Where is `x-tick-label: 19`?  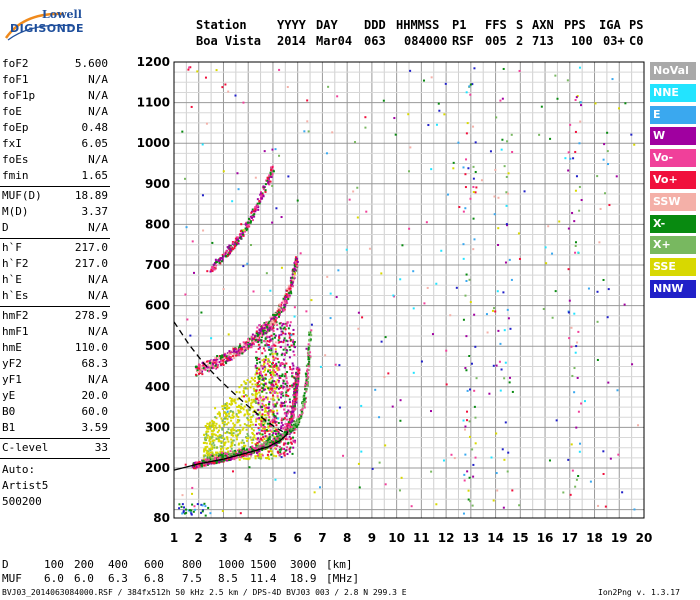
x-tick-label: 19 is located at coordinates (619, 538).